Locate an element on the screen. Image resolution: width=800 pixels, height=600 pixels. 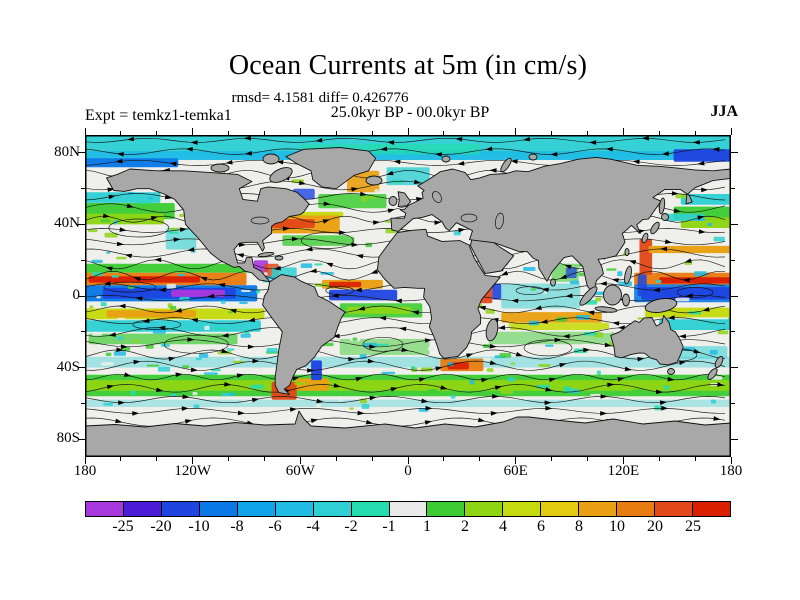
land-hispaniola is located at coordinates (279, 258).